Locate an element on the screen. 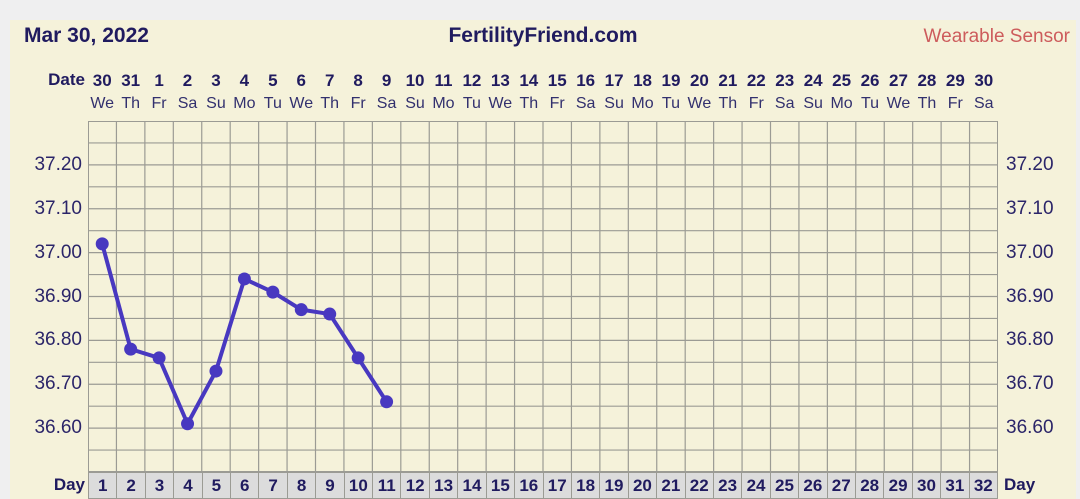 Image resolution: width=1080 pixels, height=499 pixels. y-tick-label-right: 37.20 is located at coordinates (1030, 164).